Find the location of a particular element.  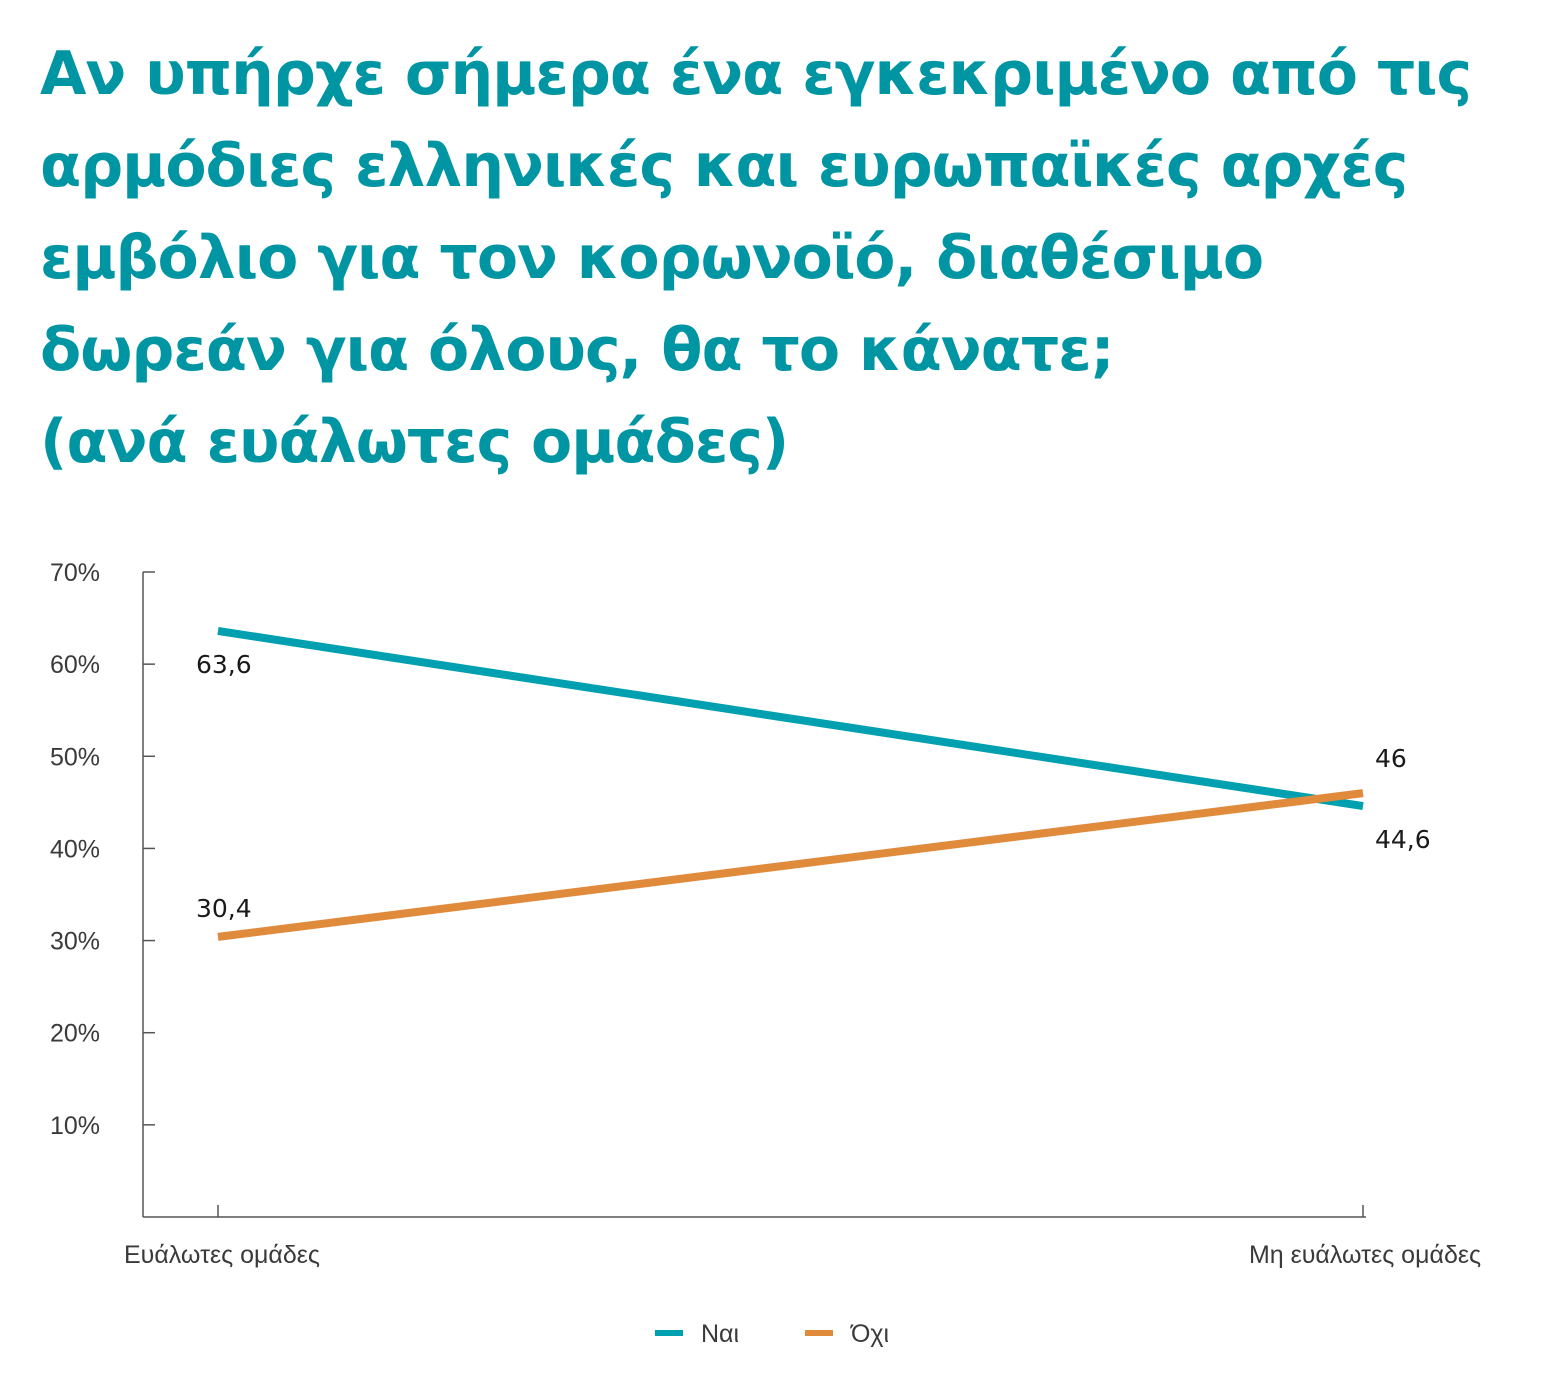

series-line-ochi is located at coordinates (790, 865).